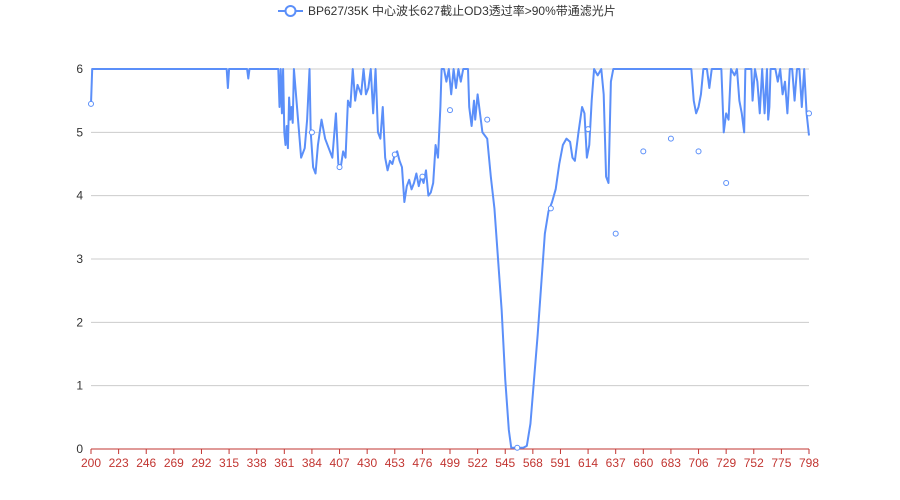 Image resolution: width=900 pixels, height=500 pixels. Describe the element at coordinates (79, 322) in the screenshot. I see `y-tick-label: 2` at that location.